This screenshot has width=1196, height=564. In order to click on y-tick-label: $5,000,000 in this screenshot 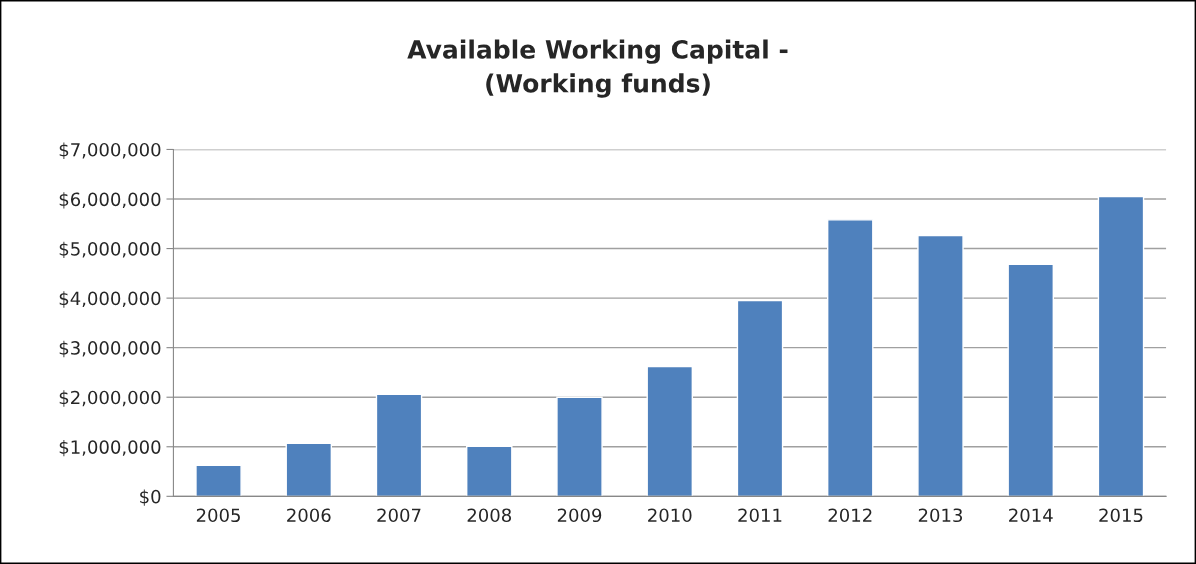, I will do `click(110, 250)`.